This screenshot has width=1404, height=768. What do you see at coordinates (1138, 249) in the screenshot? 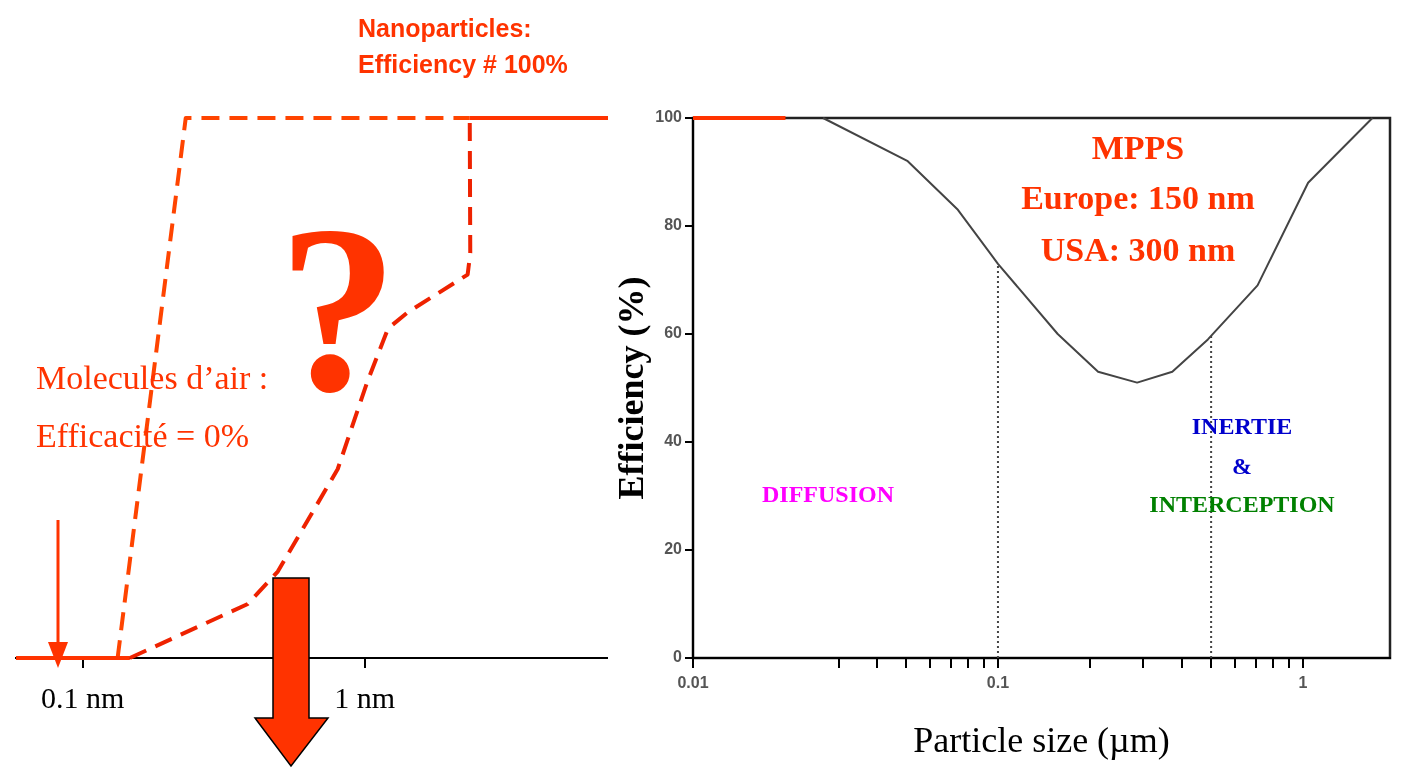
I see `annotation: USA: 300 nm` at bounding box center [1138, 249].